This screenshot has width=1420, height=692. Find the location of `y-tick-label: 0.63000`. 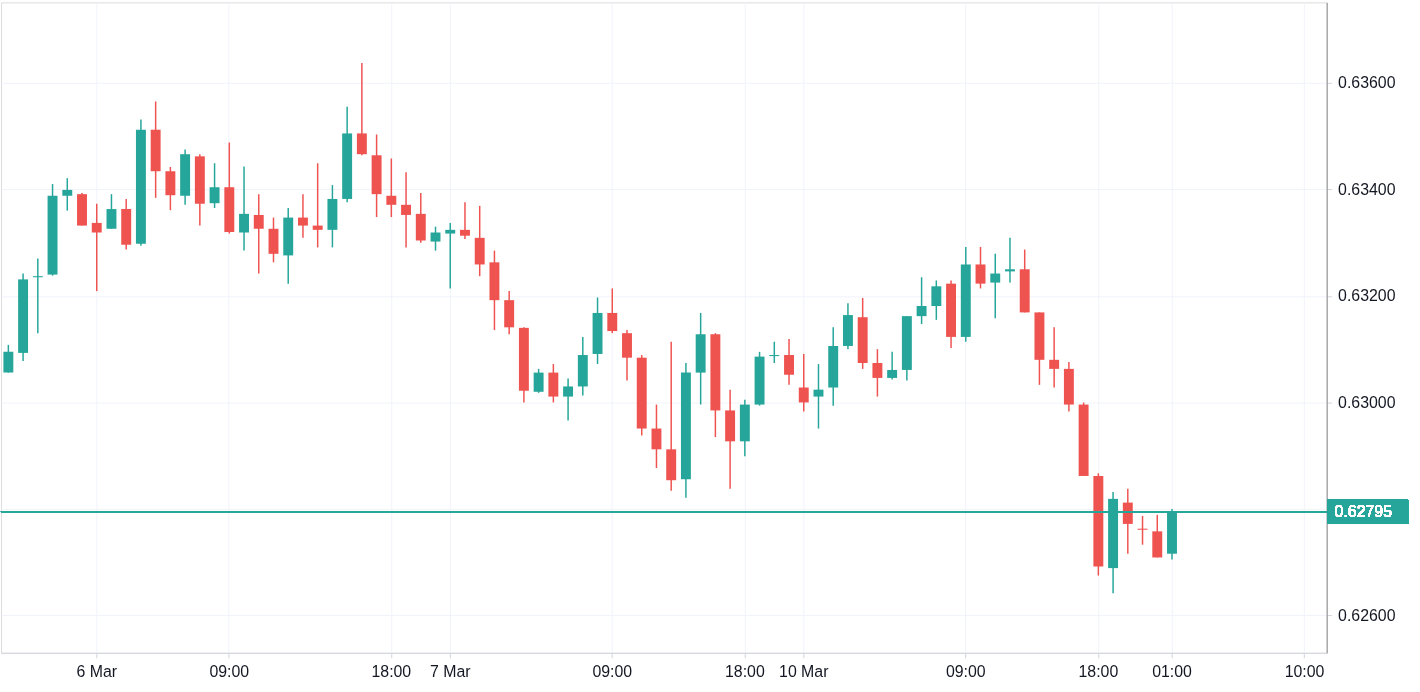

y-tick-label: 0.63000 is located at coordinates (1367, 402).